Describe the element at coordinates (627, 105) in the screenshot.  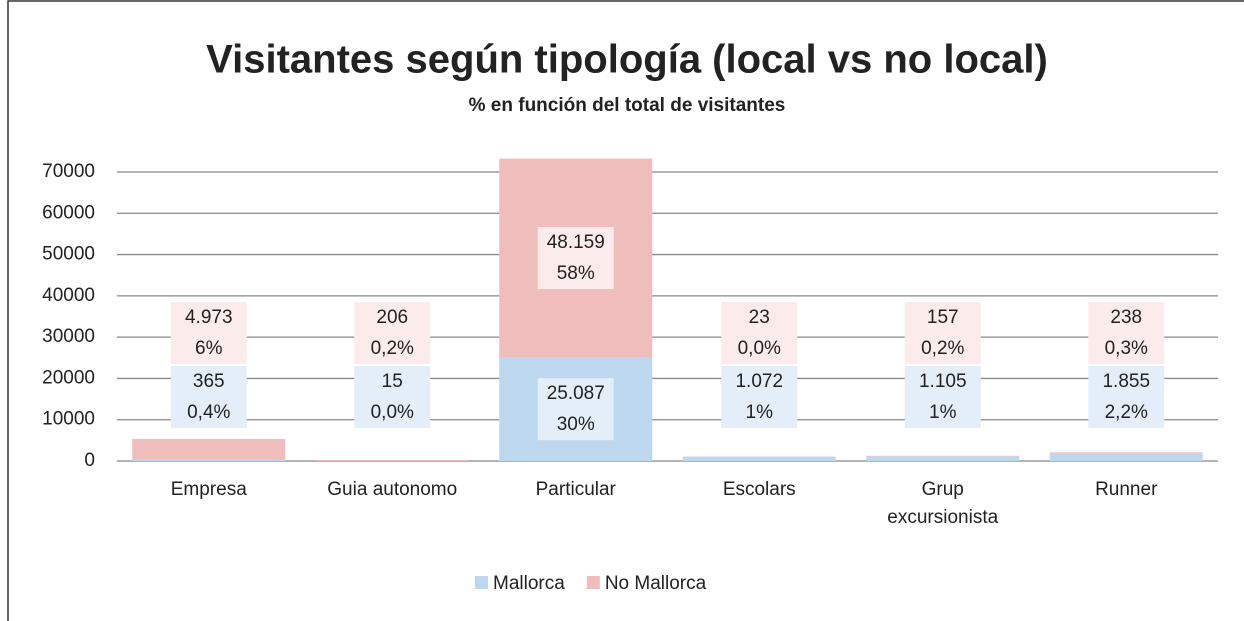
I see `chart-subtitle: % en función del total de visitantes` at that location.